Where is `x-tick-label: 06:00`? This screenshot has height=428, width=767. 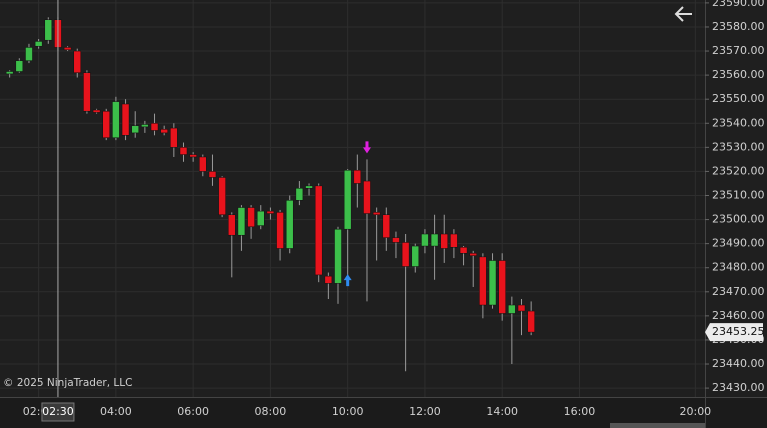
x-tick-label: 06:00 is located at coordinates (193, 411).